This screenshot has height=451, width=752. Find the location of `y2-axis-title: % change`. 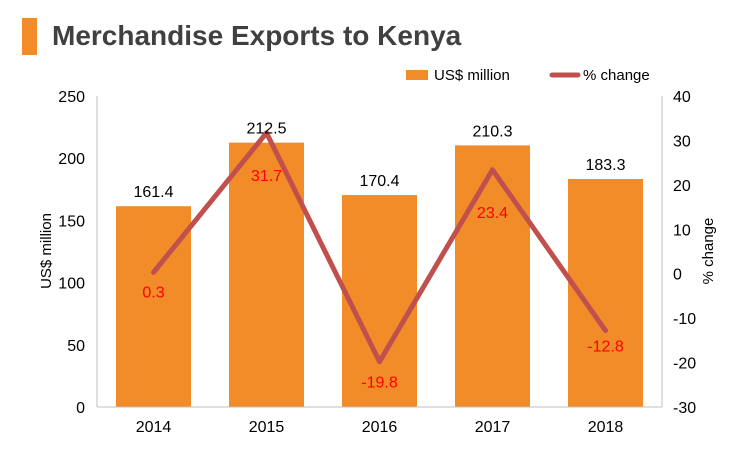

y2-axis-title: % change is located at coordinates (708, 251).